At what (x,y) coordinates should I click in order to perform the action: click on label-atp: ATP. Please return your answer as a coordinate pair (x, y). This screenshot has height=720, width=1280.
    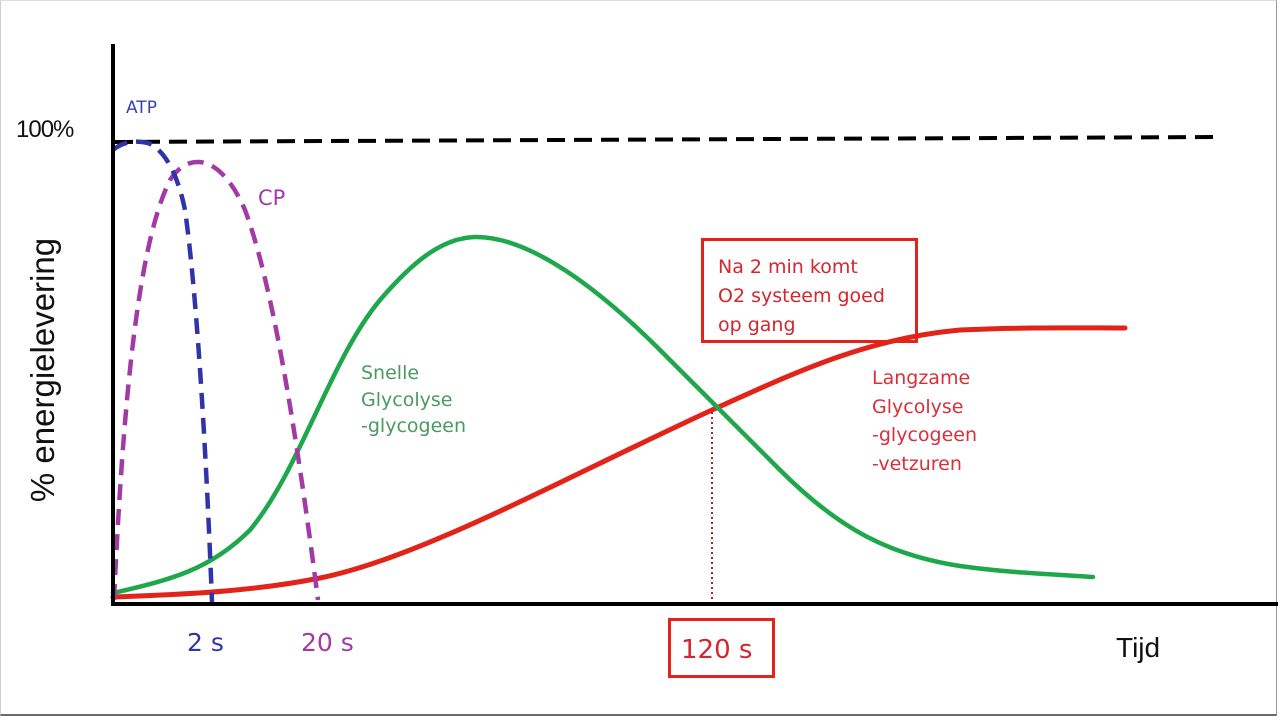
    Looking at the image, I should click on (141, 108).